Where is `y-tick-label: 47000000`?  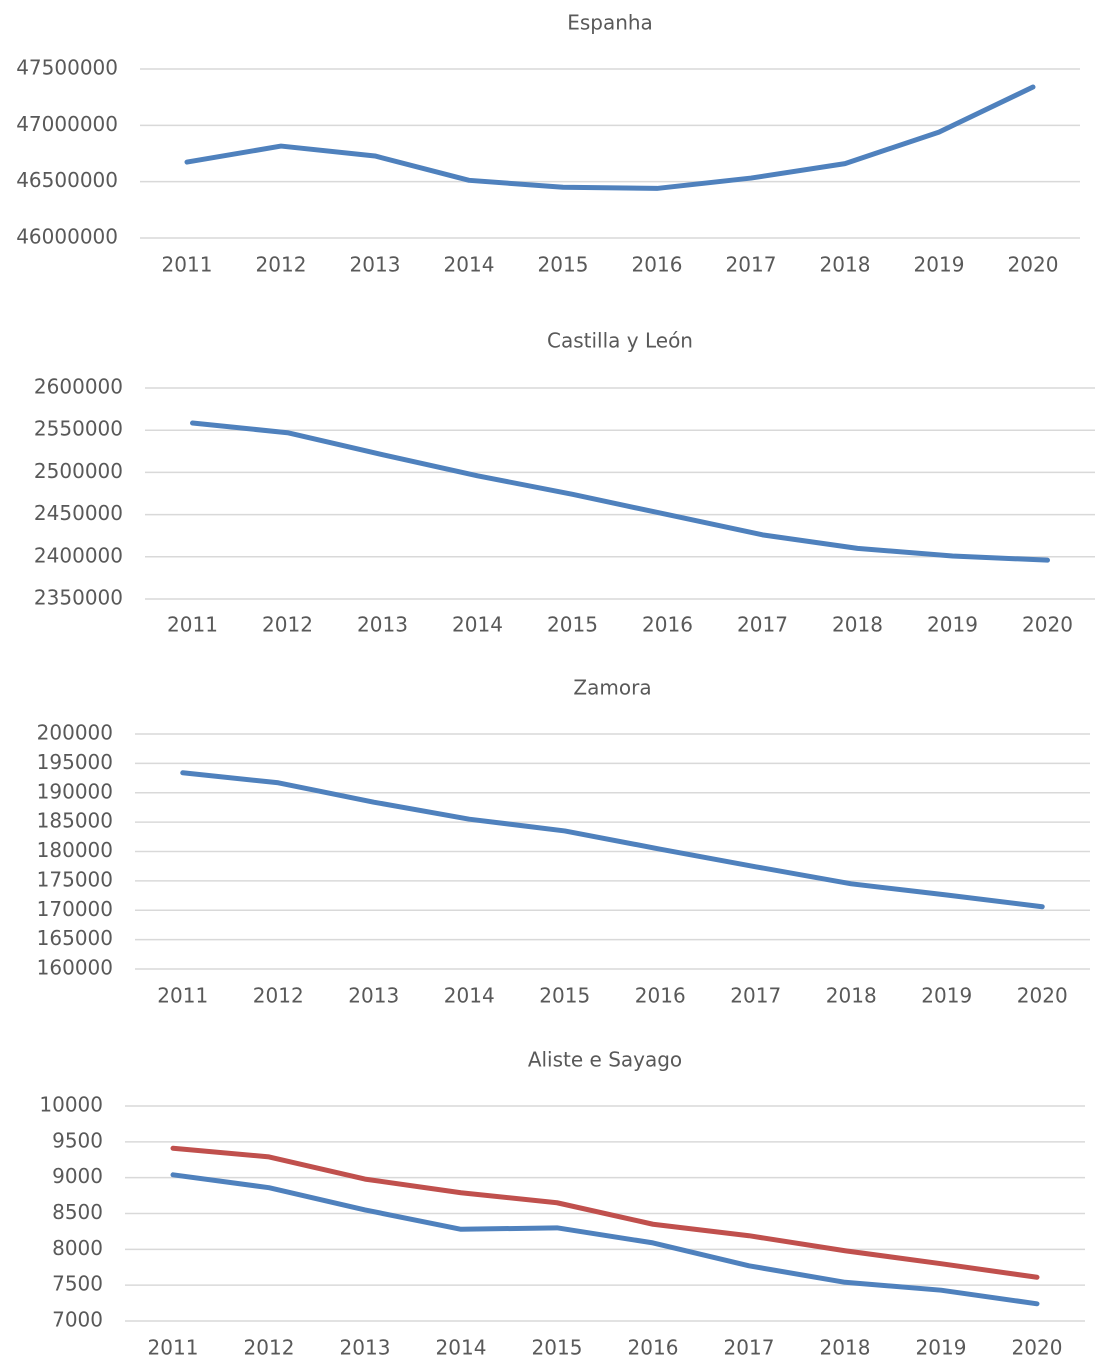 y-tick-label: 47000000 is located at coordinates (67, 124).